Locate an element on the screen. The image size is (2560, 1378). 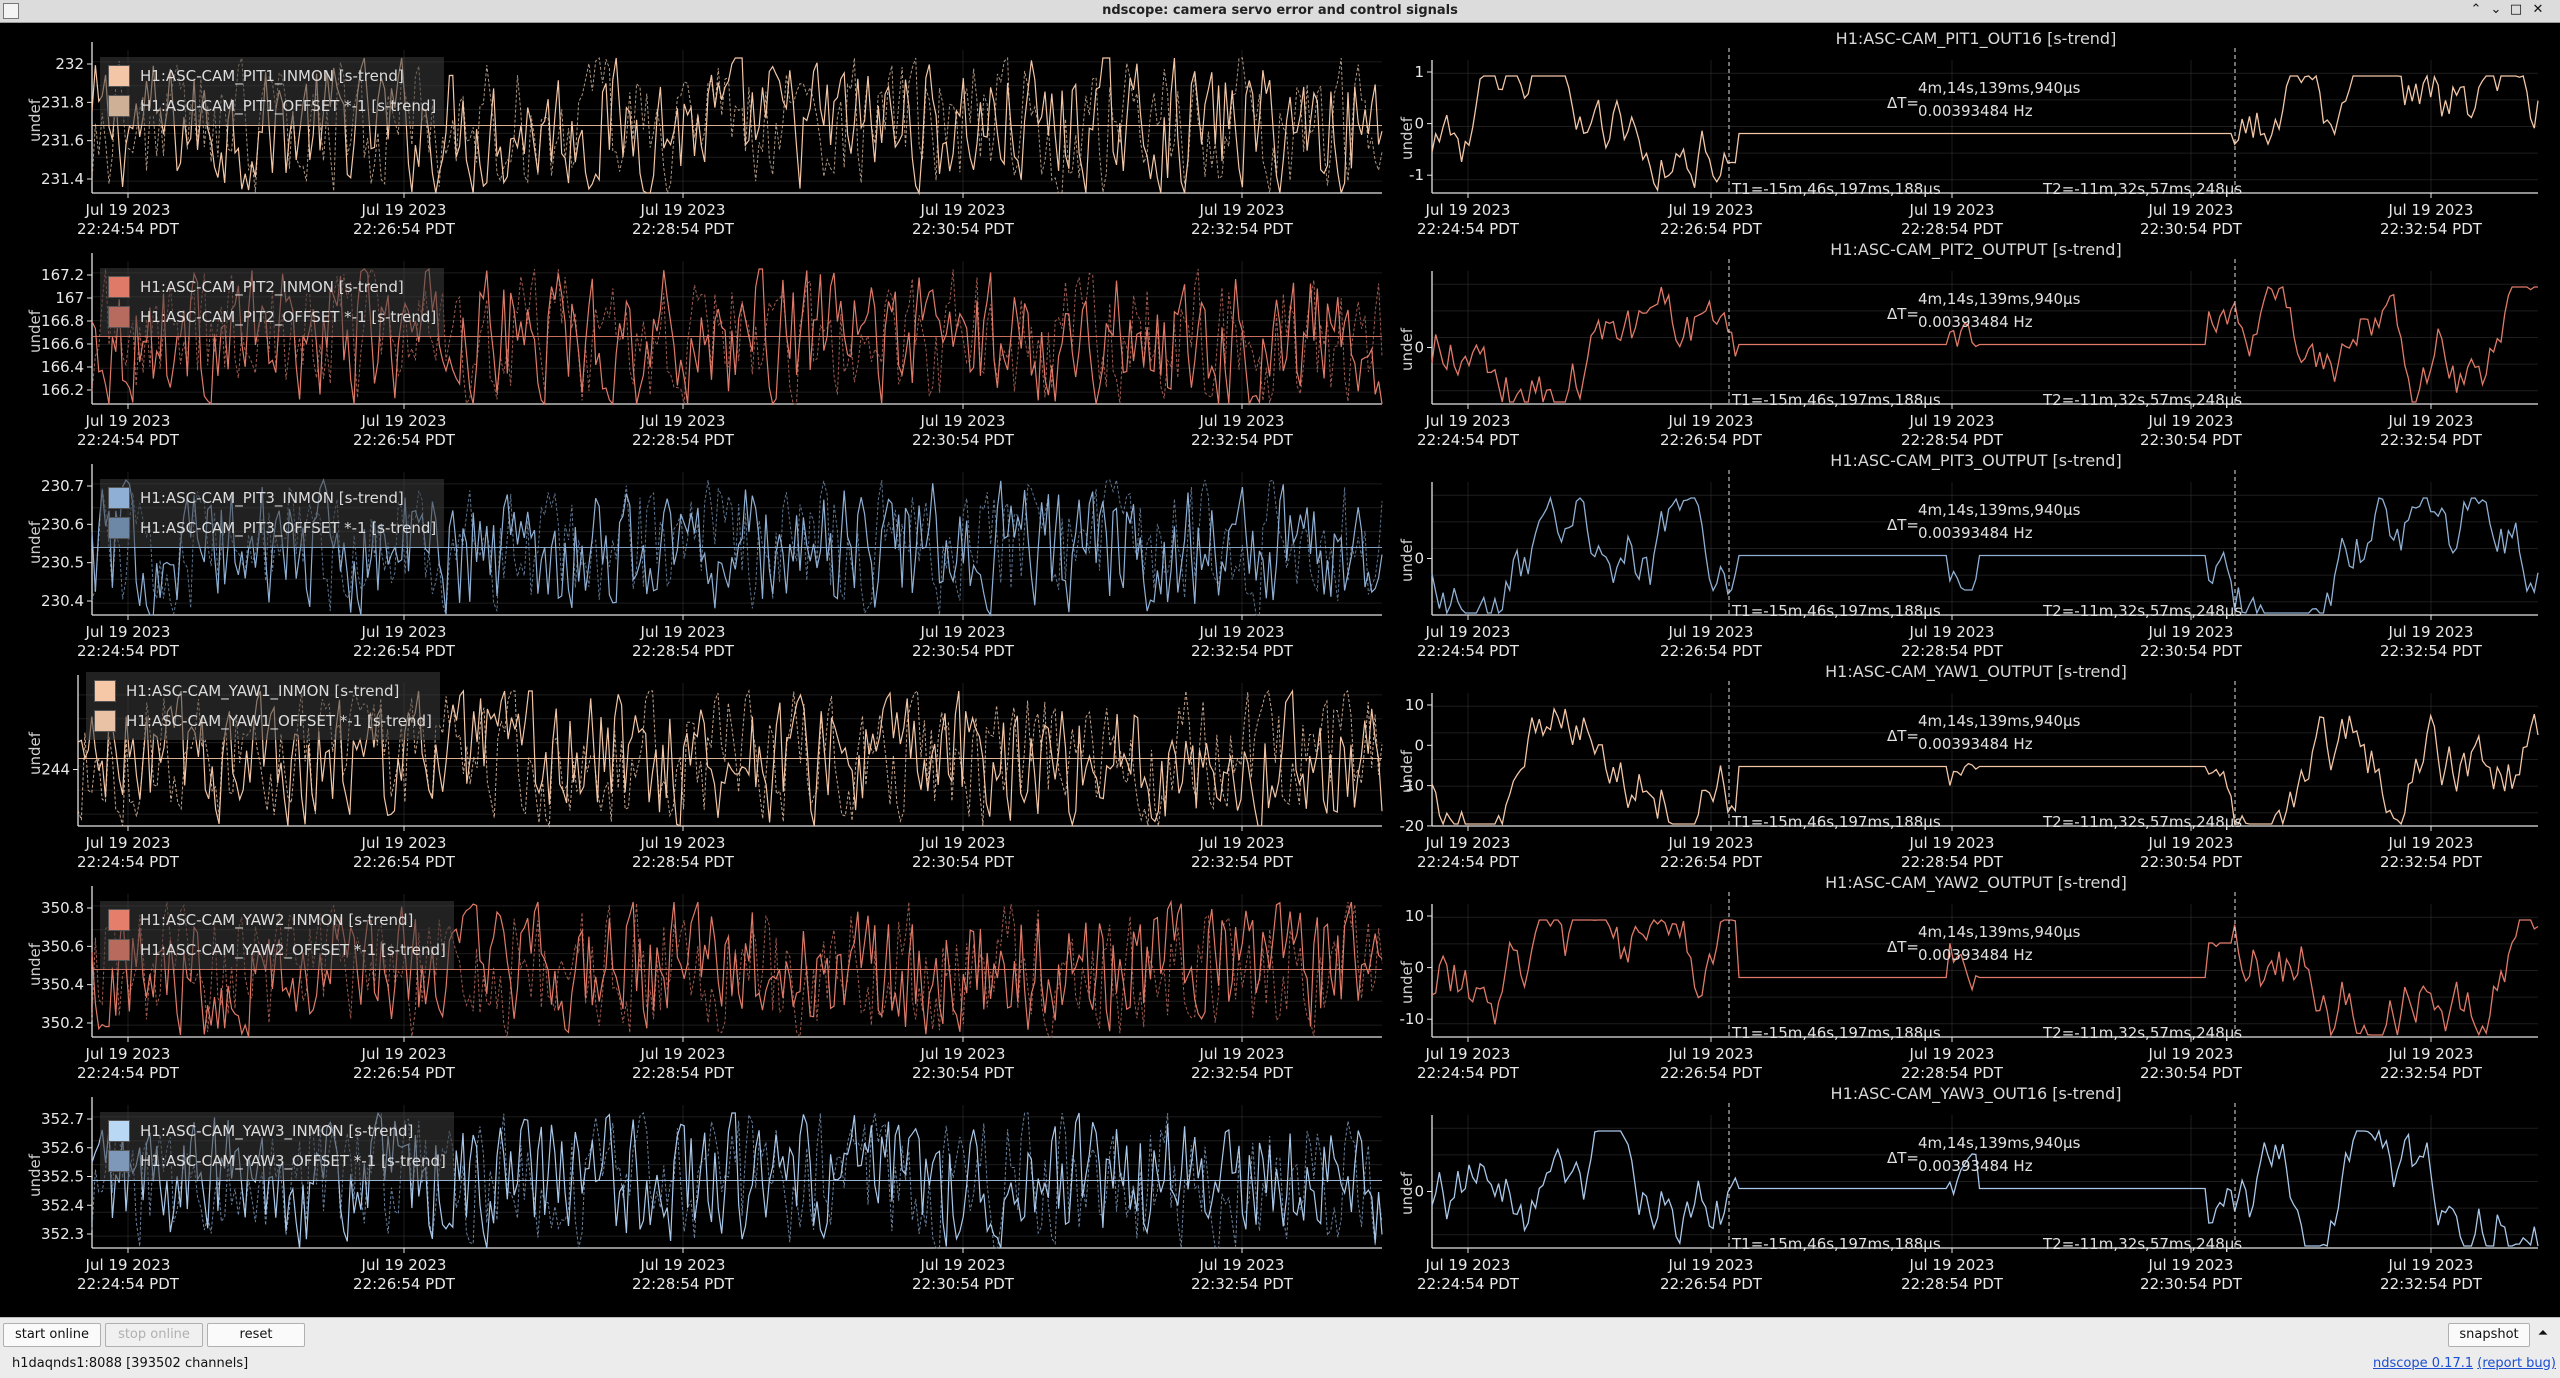
minimize-icon: ⌄ is located at coordinates (2496, 9).